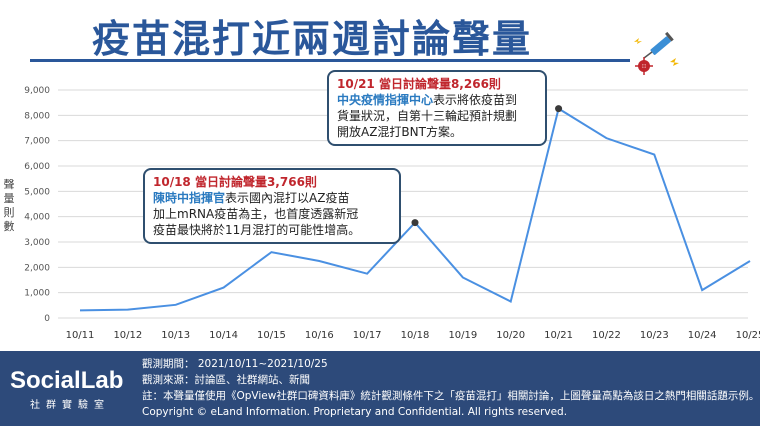  Describe the element at coordinates (385, 100) in the screenshot. I see `annotation-org: 中央疫情指揮中心` at that location.